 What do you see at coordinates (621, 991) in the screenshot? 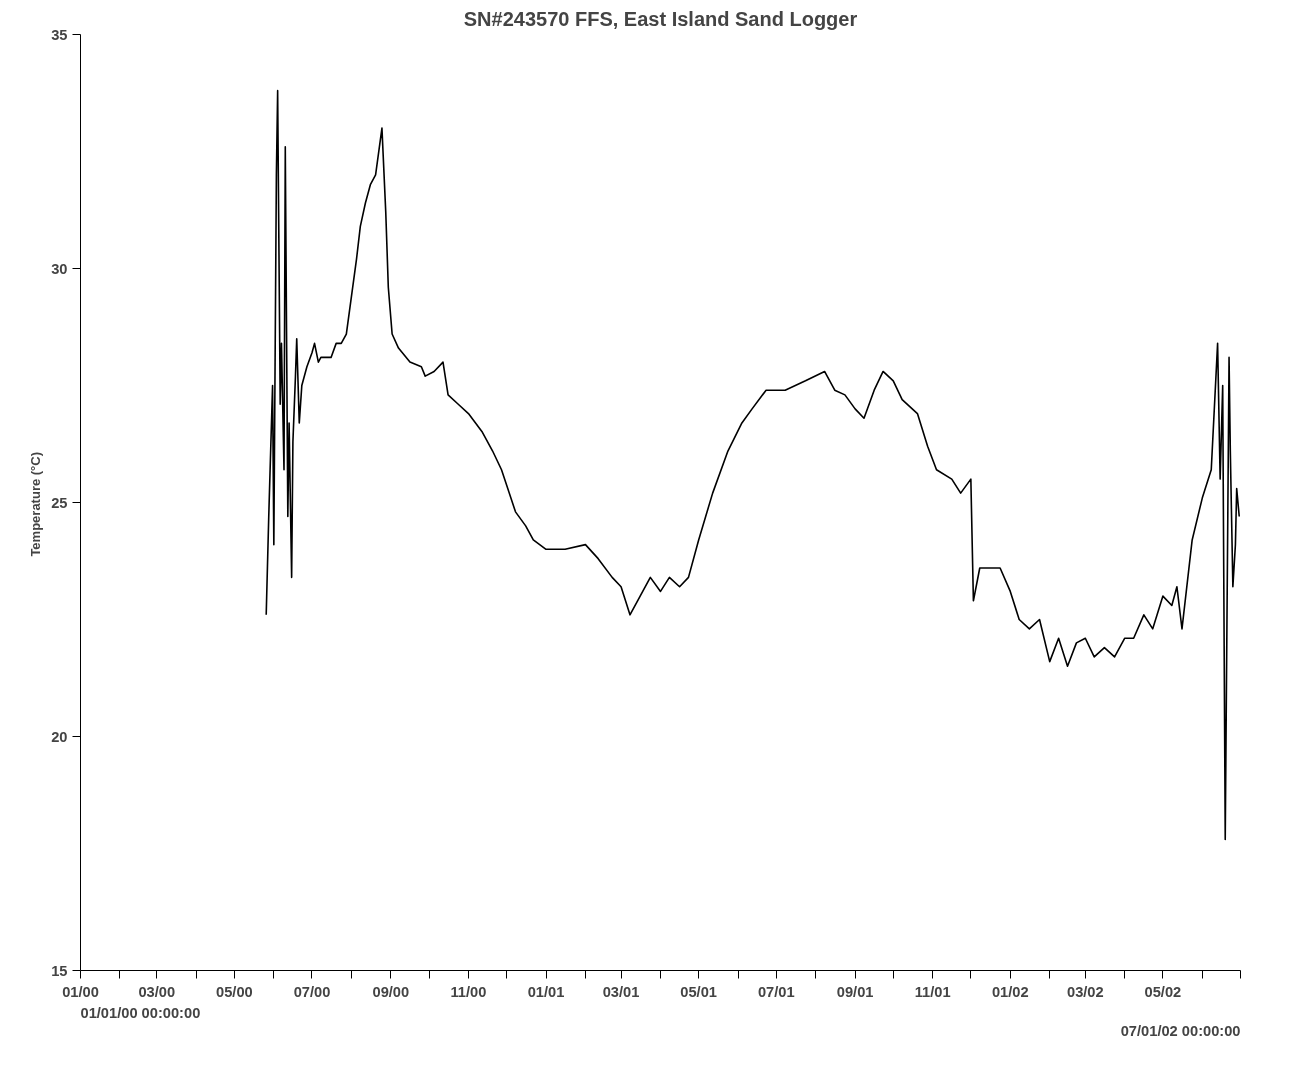
I see `x-tick-label: 03/01` at bounding box center [621, 991].